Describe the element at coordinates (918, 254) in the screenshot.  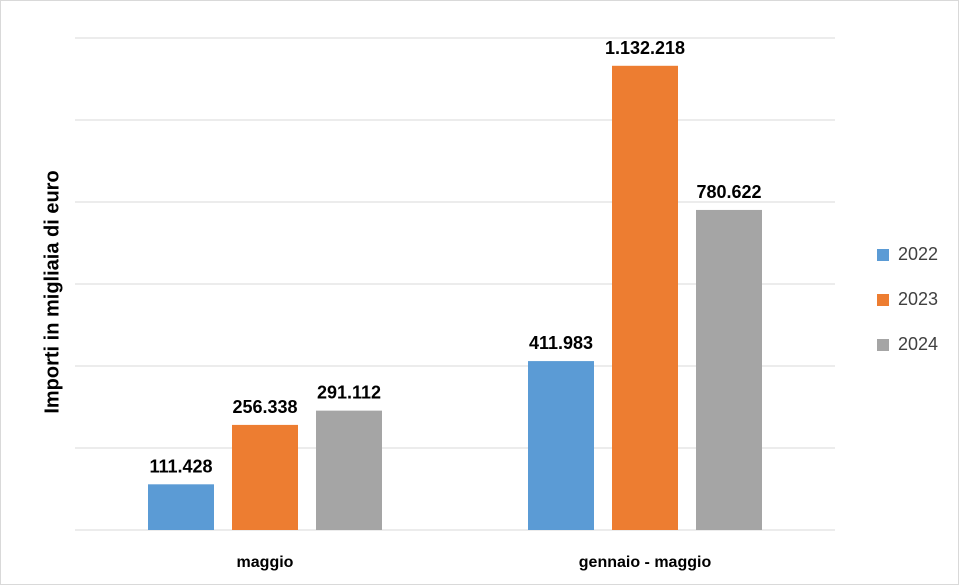
I see `legend-label-2022: 2022` at that location.